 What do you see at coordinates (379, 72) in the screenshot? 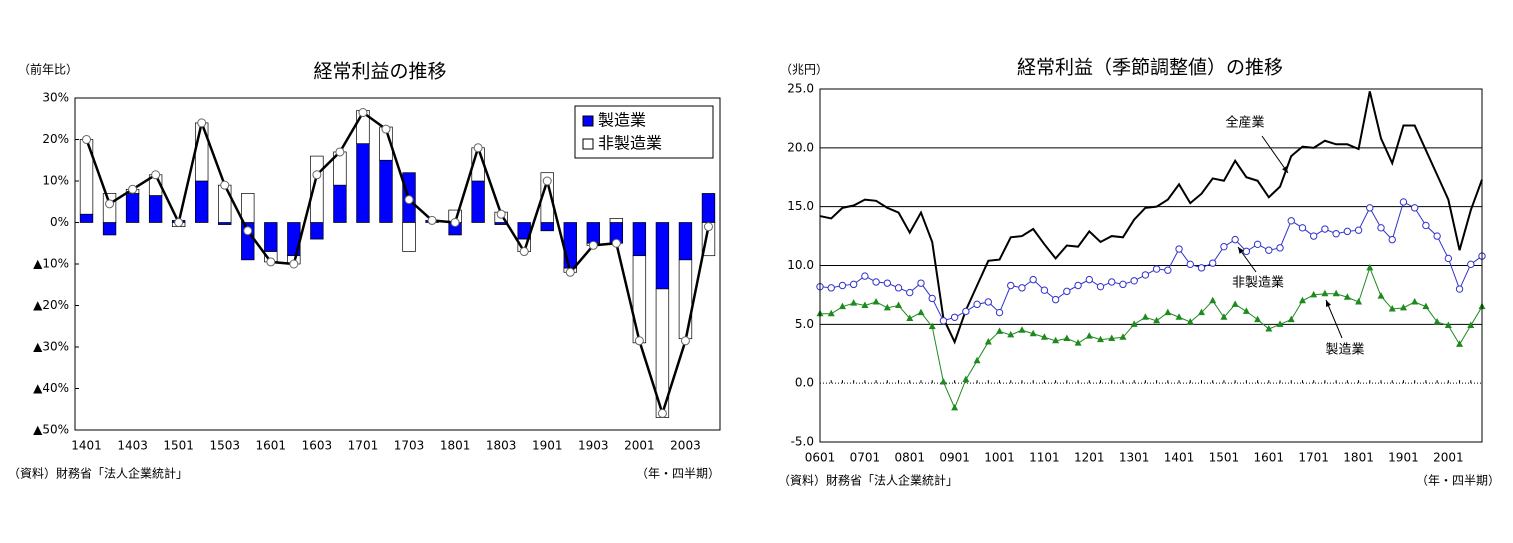
I see `chart-title: 経常利益の推移` at bounding box center [379, 72].